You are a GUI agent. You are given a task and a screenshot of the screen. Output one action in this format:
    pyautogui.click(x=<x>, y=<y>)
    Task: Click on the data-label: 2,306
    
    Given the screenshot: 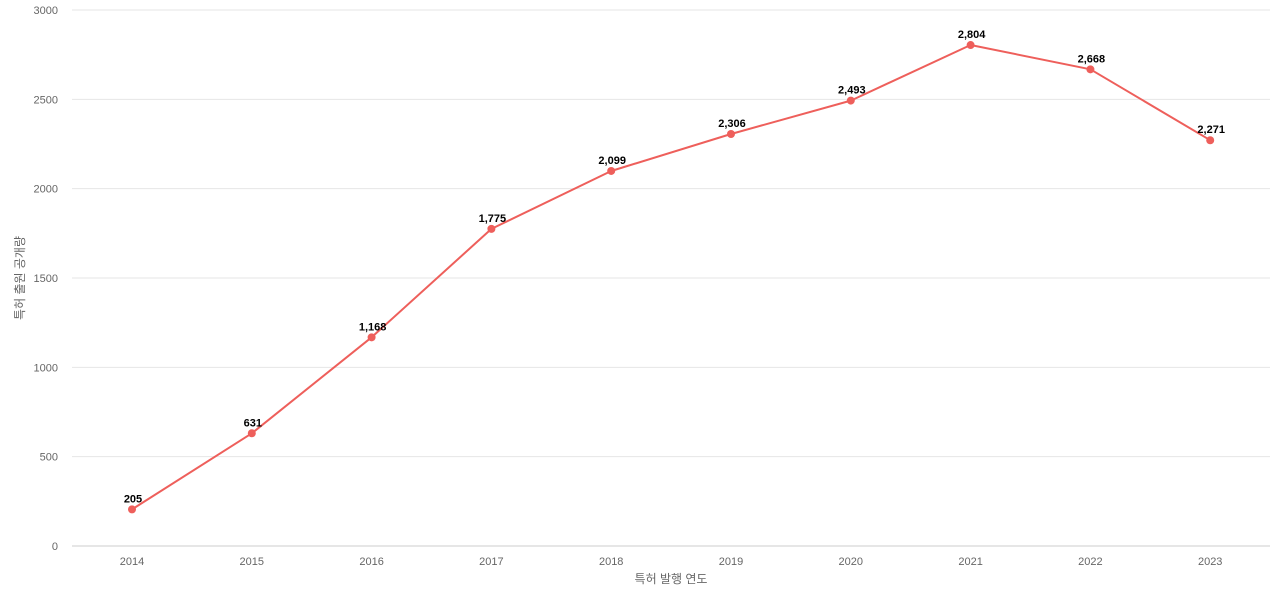 What is the action you would take?
    pyautogui.click(x=732, y=124)
    